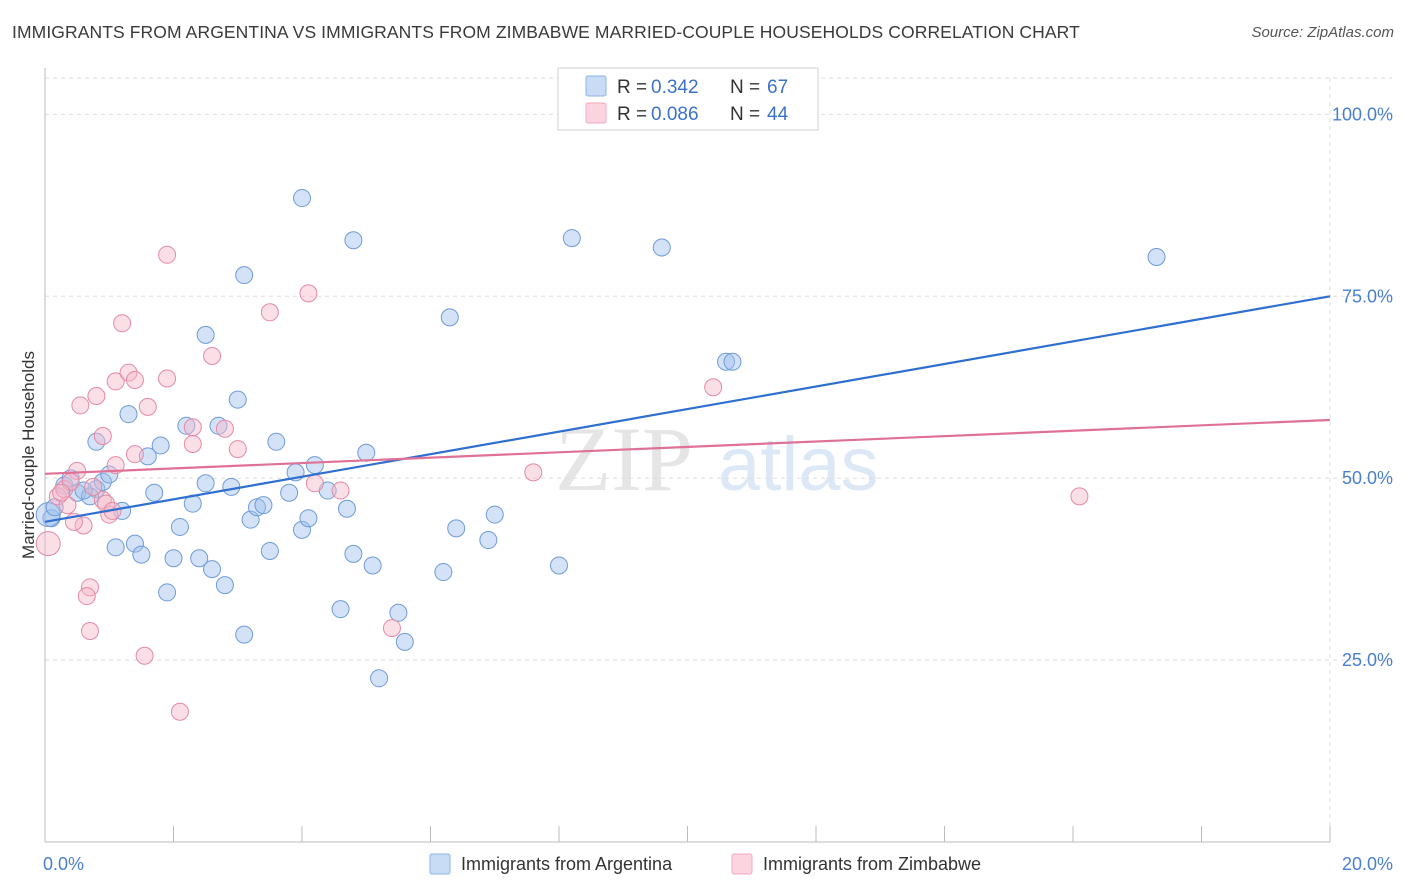  Describe the element at coordinates (1362, 114) in the screenshot. I see `y-tick-label: 100.0%` at that location.